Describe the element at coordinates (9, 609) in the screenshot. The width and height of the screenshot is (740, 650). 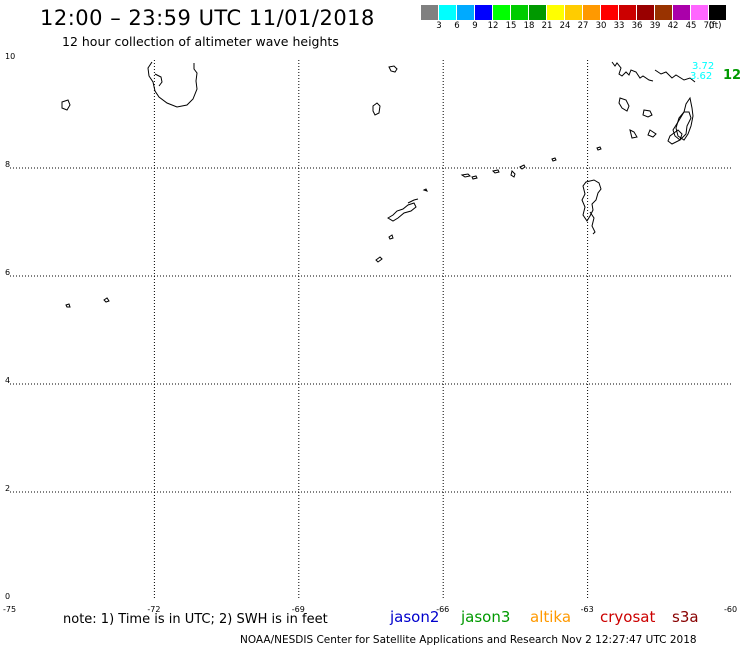
I see `lon-tick-label: -75` at that location.